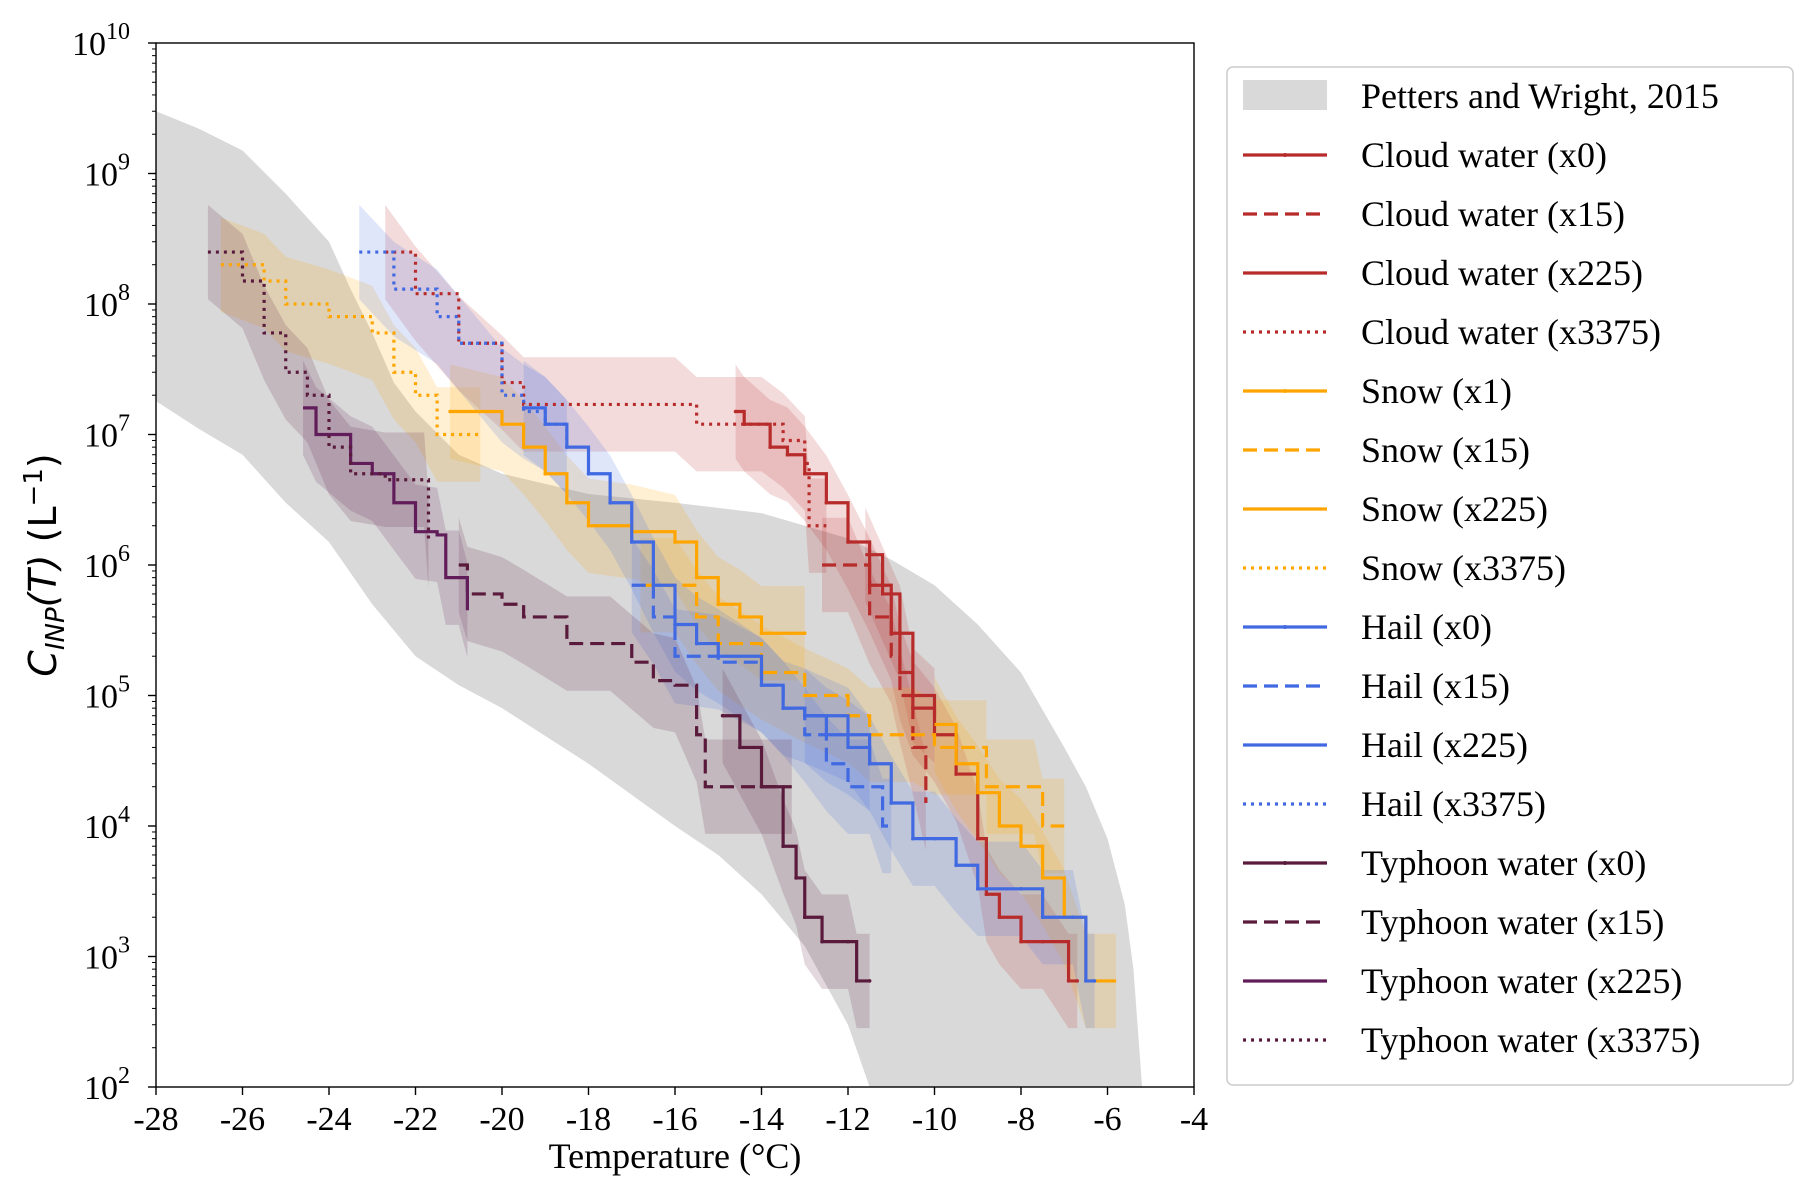 The height and width of the screenshot is (1190, 1804). I want to click on legend-swatch-petters-wright, so click(1285, 95).